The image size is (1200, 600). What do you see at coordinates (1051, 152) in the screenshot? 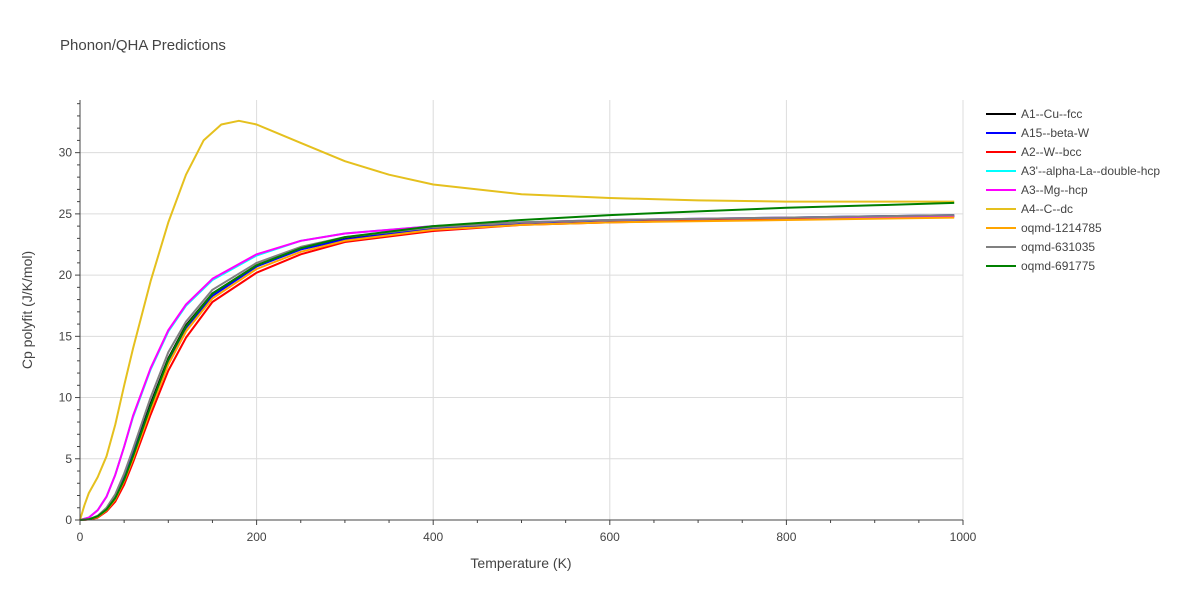
I see `legend-label: A2--W--bcc` at bounding box center [1051, 152].